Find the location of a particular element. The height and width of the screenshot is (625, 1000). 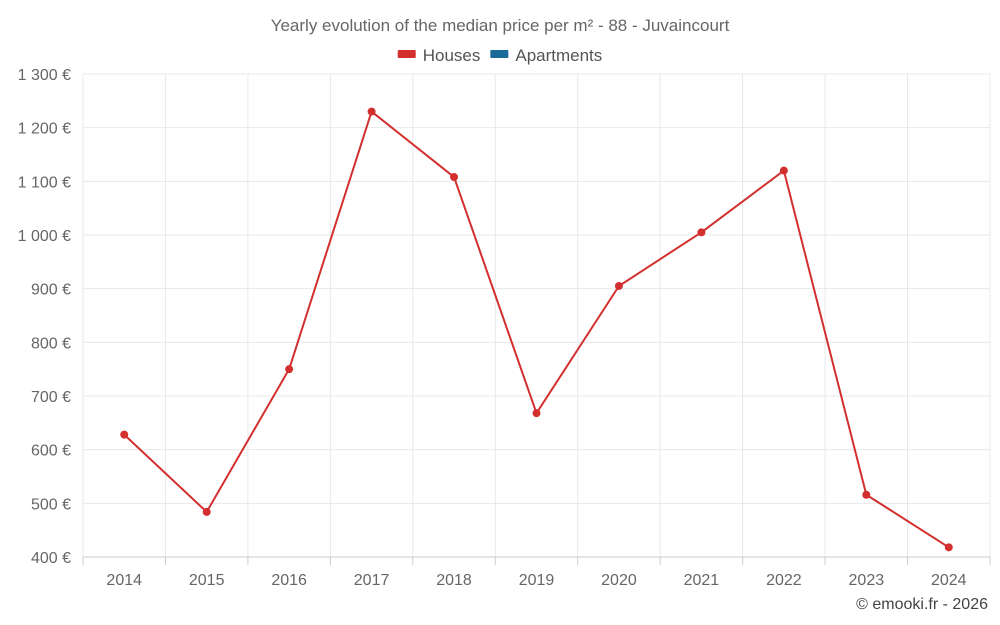

x-tick-label: 2014 is located at coordinates (124, 580).